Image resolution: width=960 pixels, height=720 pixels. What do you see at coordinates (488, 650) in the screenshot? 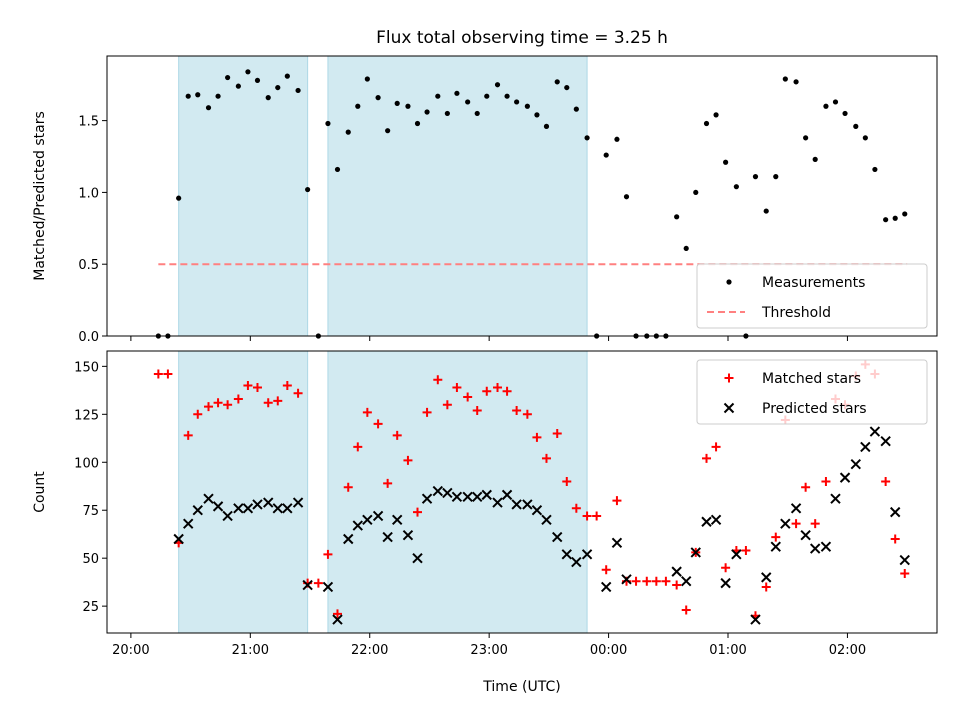
I see `x-tick-label: 23:00` at bounding box center [488, 650].